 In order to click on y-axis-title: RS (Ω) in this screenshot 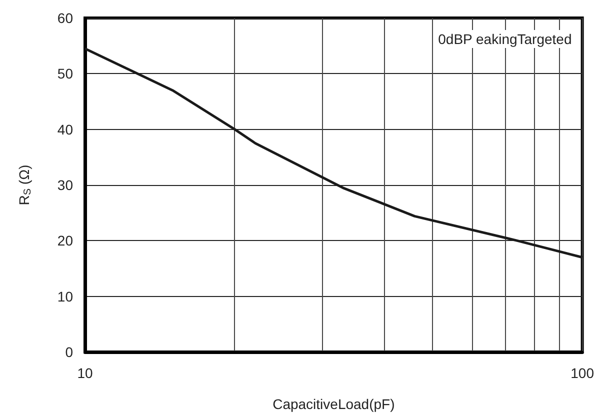, I will do `click(25, 185)`.